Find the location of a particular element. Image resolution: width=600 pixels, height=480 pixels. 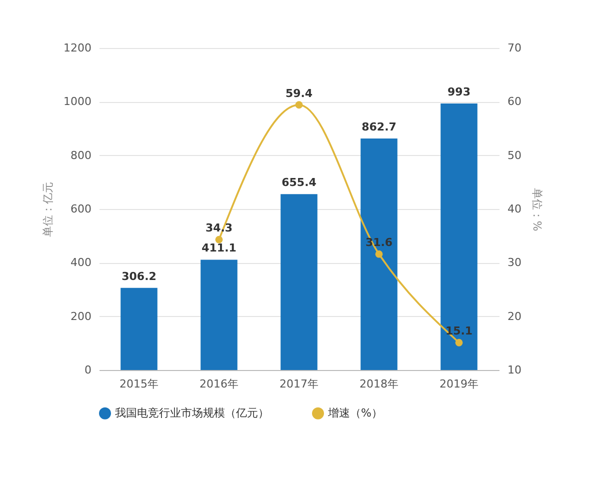

x-tick-label: 2017年 is located at coordinates (299, 384).